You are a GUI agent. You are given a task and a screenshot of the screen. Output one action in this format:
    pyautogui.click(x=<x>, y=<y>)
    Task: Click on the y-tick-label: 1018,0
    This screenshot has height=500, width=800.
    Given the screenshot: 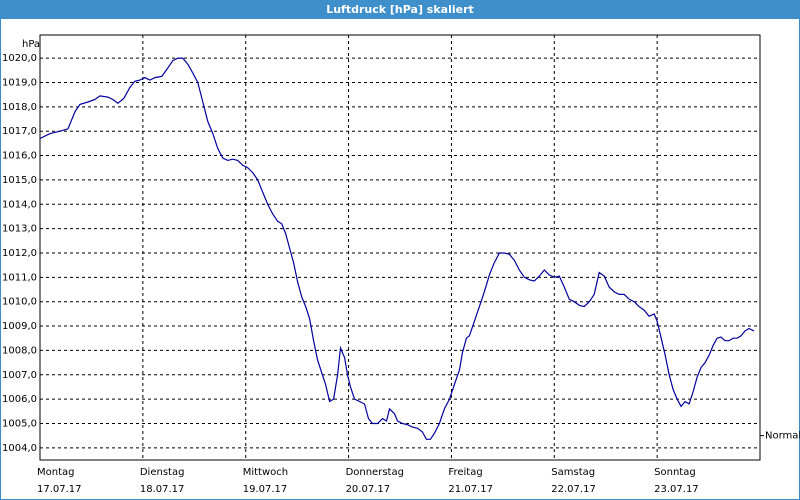 What is the action you would take?
    pyautogui.click(x=19, y=107)
    